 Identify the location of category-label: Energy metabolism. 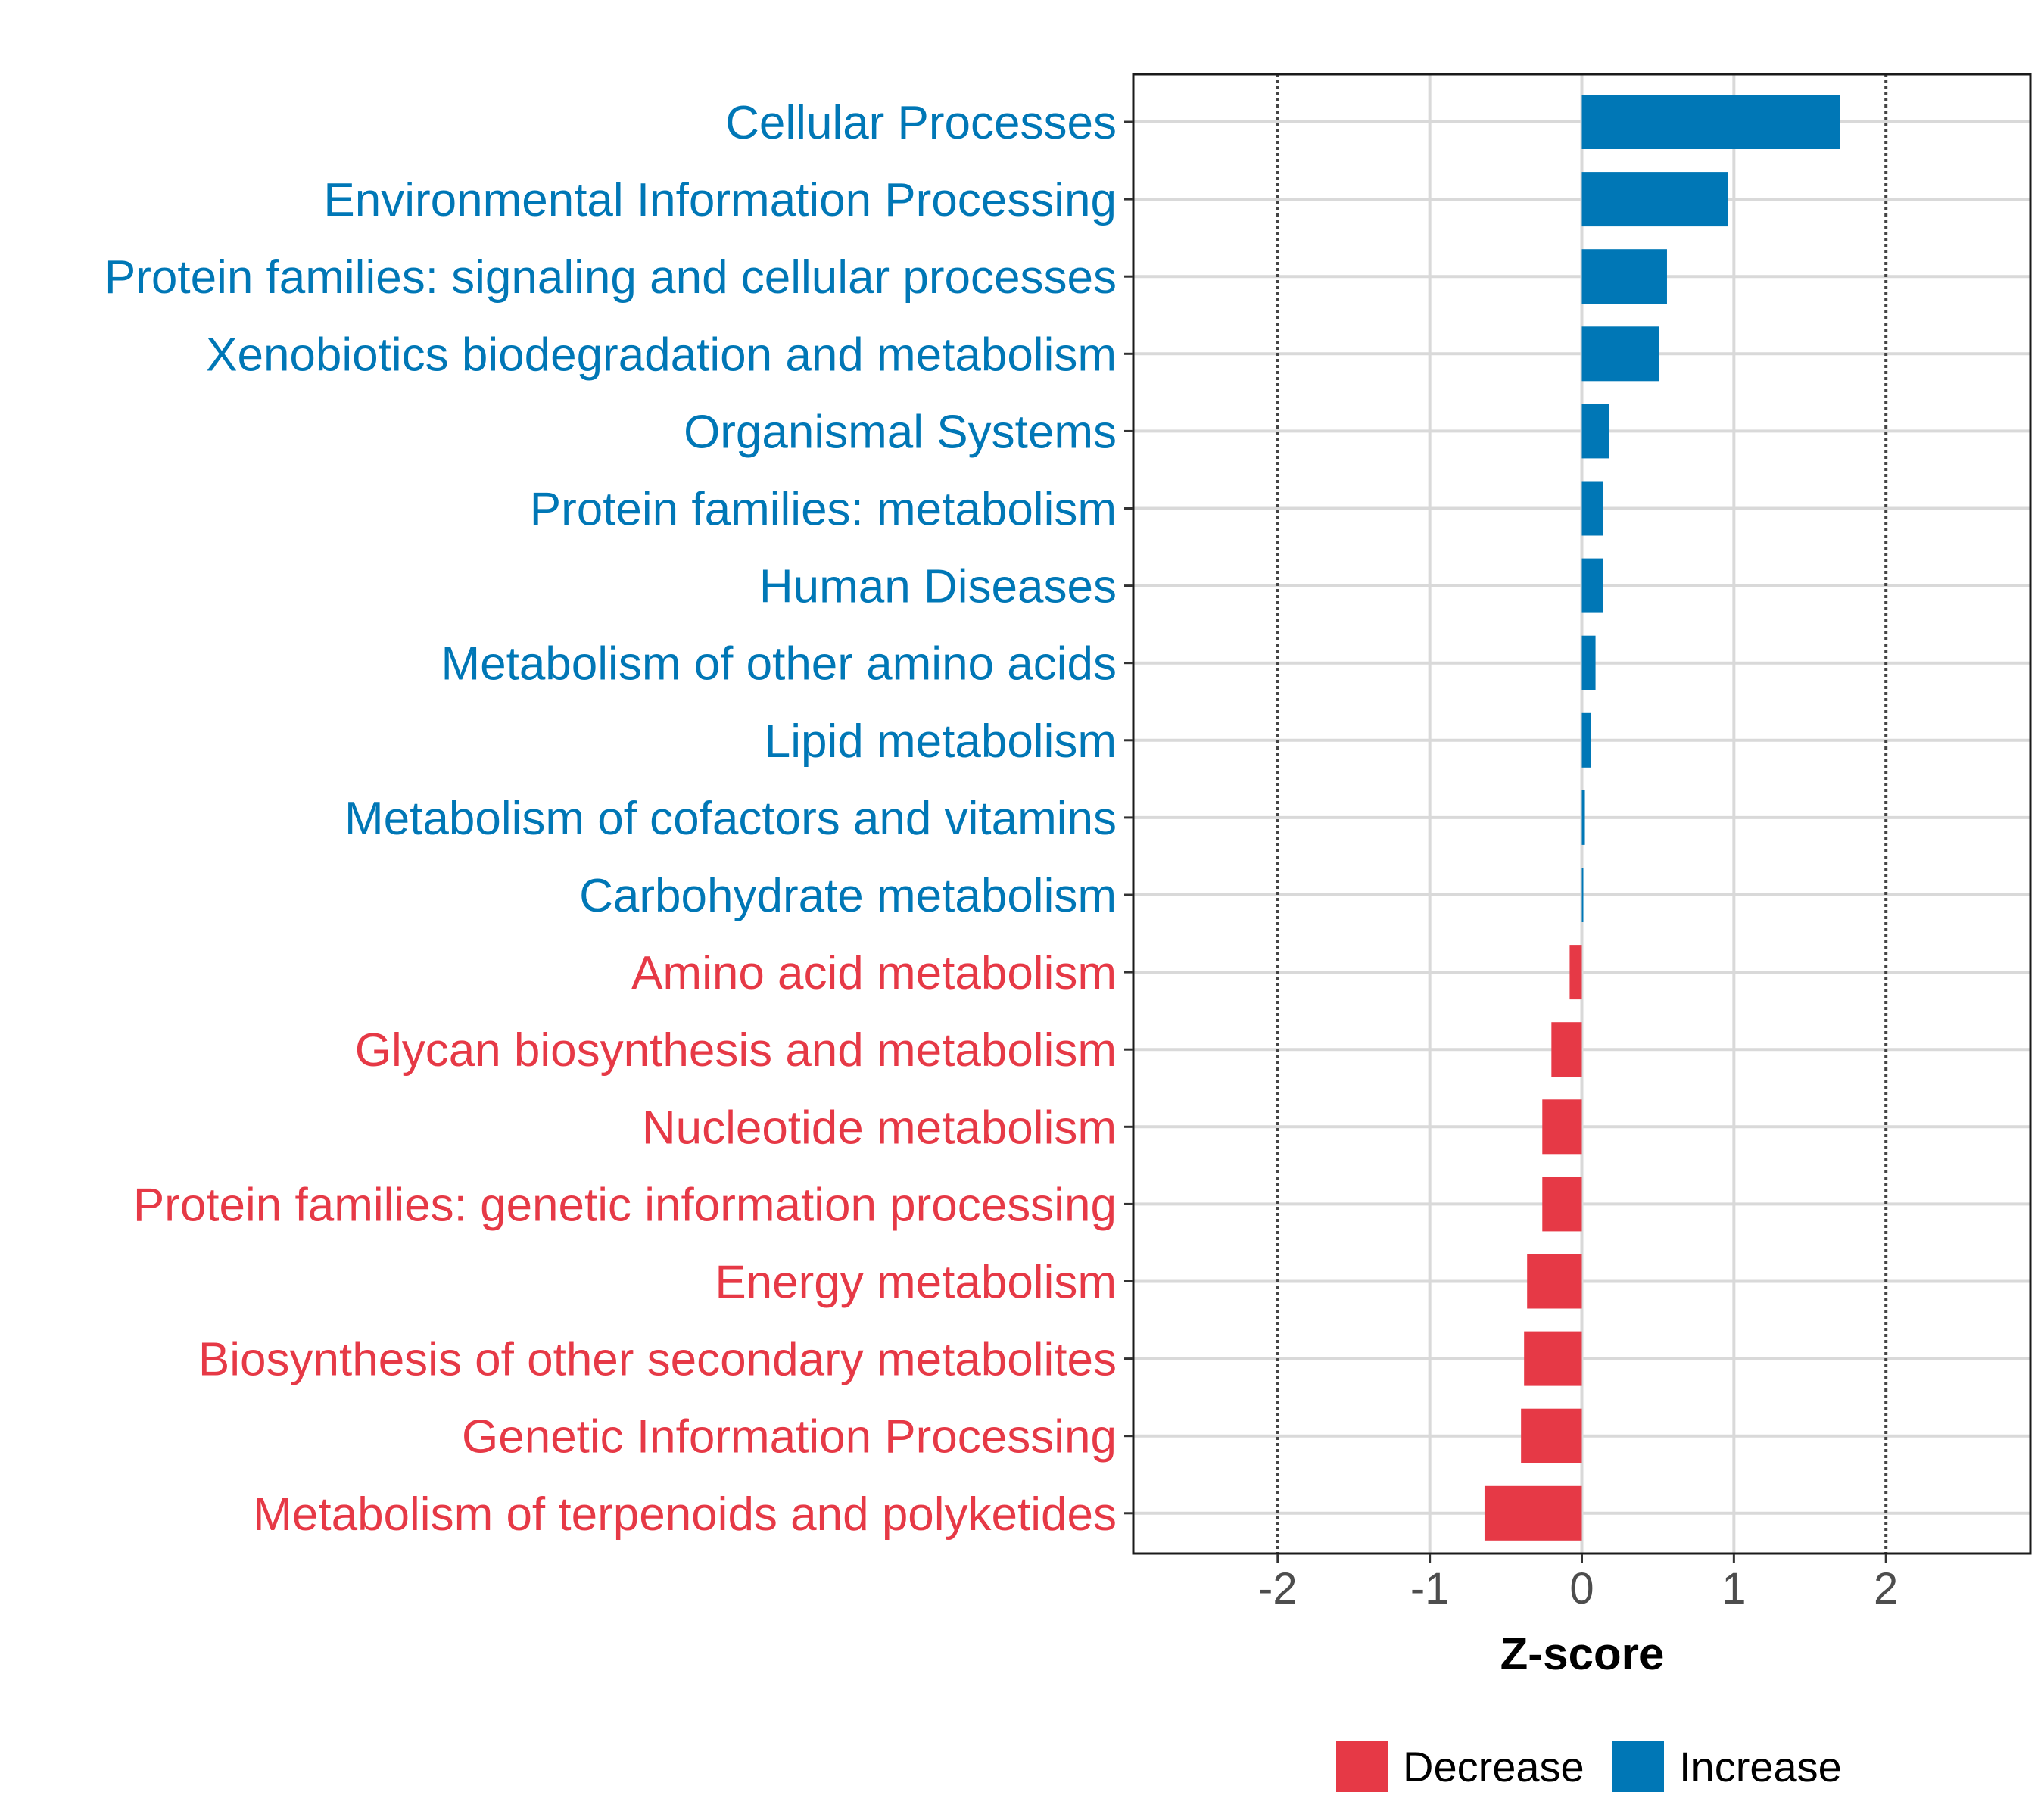
(916, 1283).